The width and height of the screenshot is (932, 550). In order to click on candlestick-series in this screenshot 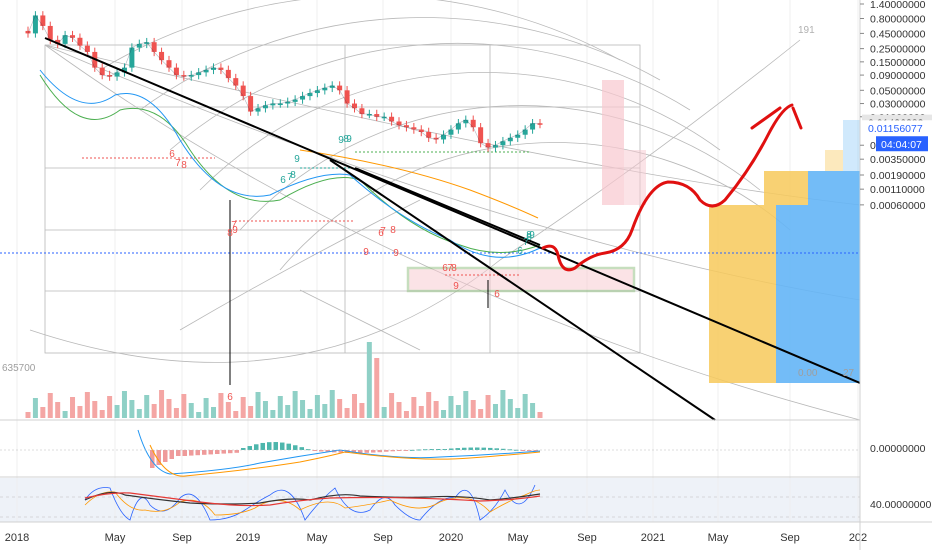, I will do `click(284, 81)`.